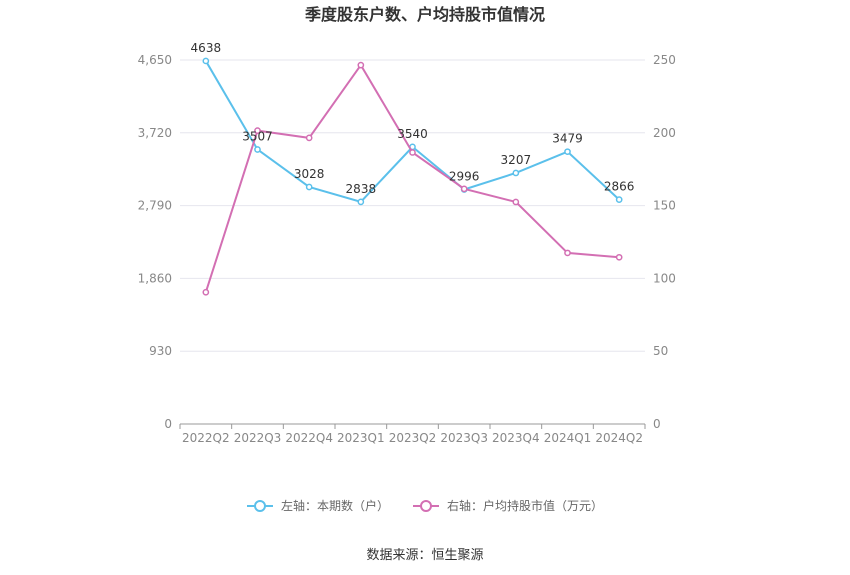 The height and width of the screenshot is (575, 850). What do you see at coordinates (168, 424) in the screenshot?
I see `left-tick-label: 0` at bounding box center [168, 424].